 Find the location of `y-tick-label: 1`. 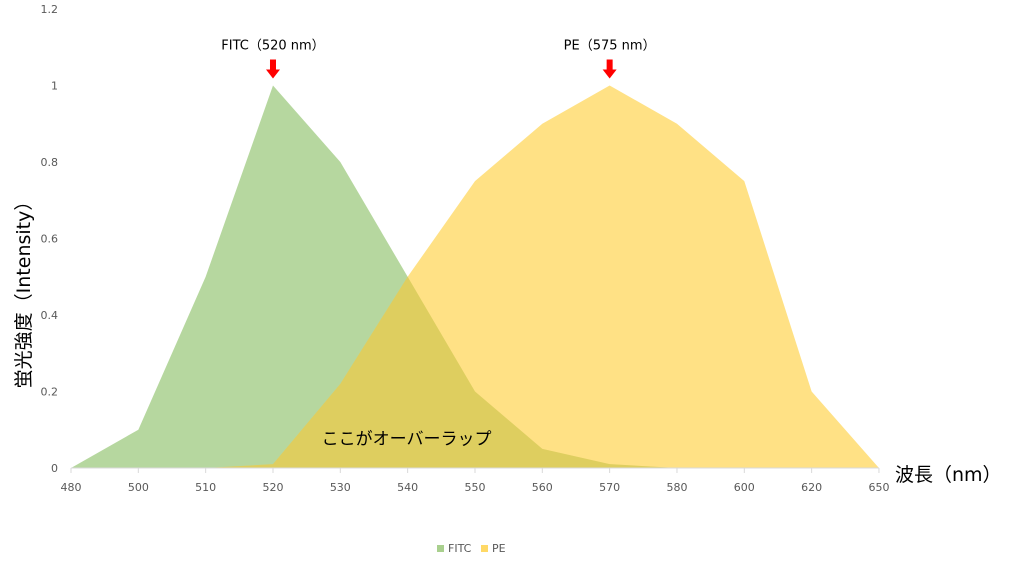

y-tick-label: 1 is located at coordinates (54, 86).